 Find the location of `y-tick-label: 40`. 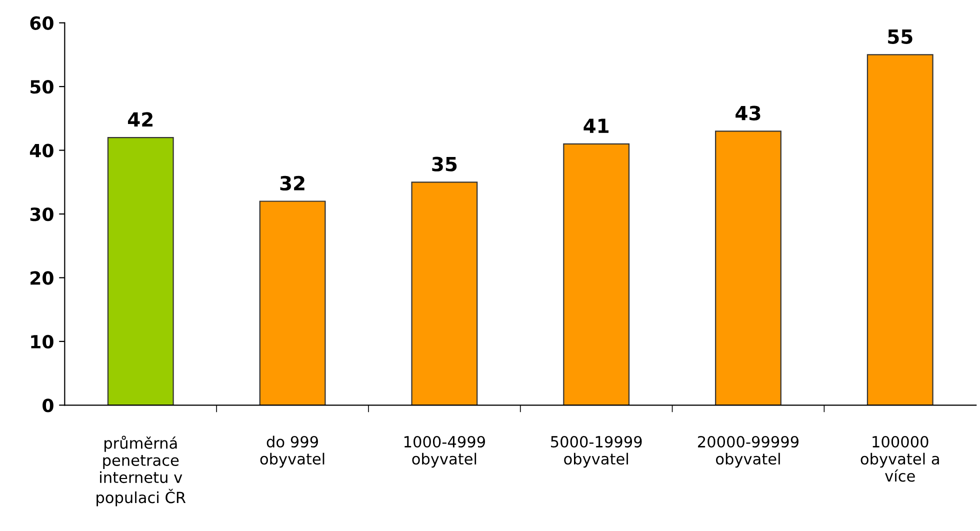

y-tick-label: 40 is located at coordinates (42, 151).